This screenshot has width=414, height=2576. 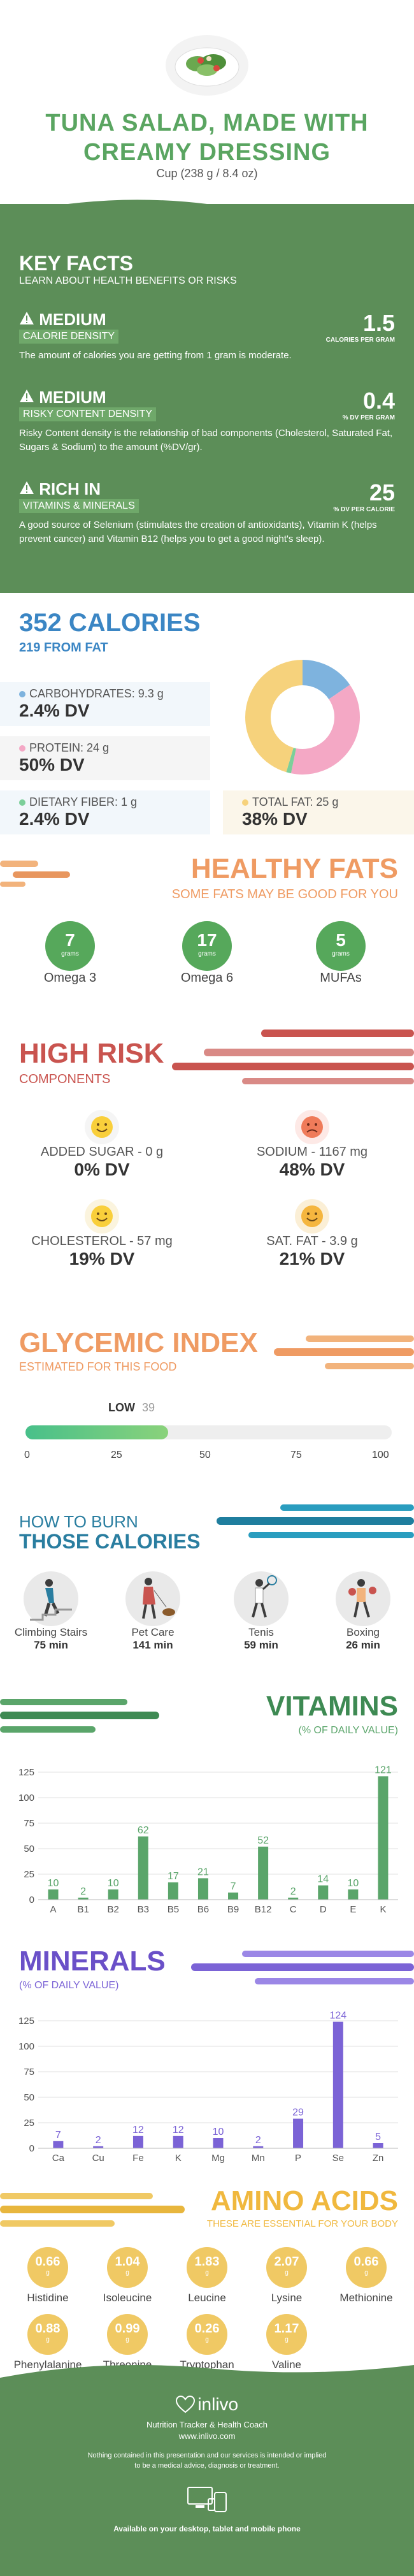 What do you see at coordinates (341, 946) in the screenshot?
I see `fat-circle: 5 grams` at bounding box center [341, 946].